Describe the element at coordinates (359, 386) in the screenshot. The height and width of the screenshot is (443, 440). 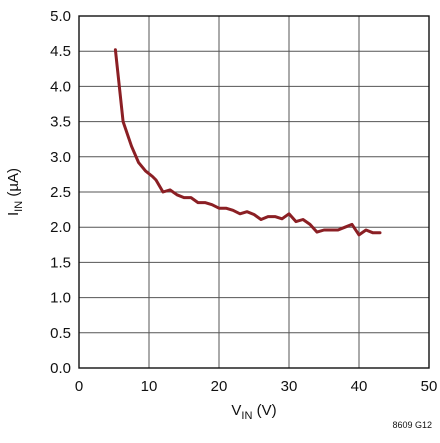
I see `x-tick-label: 40` at that location.